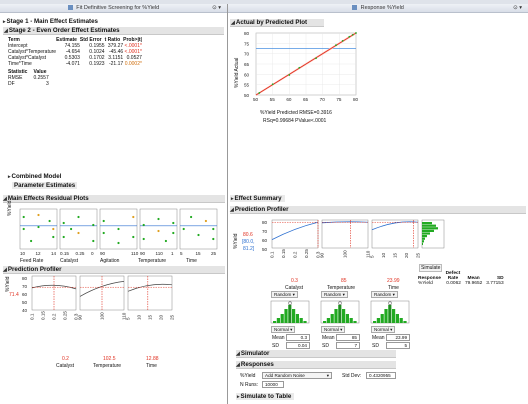 This screenshot has height=404, width=528. What do you see at coordinates (54, 253) in the screenshot?
I see `resid-xtick: 14` at bounding box center [54, 253].